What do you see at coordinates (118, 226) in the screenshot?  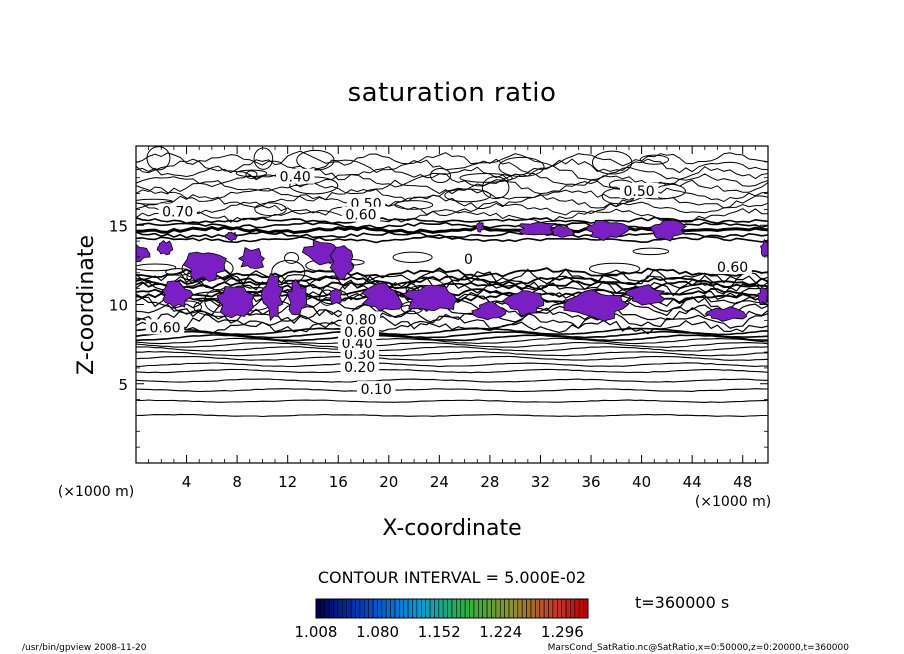 I see `y-tick-label: 15` at bounding box center [118, 226].